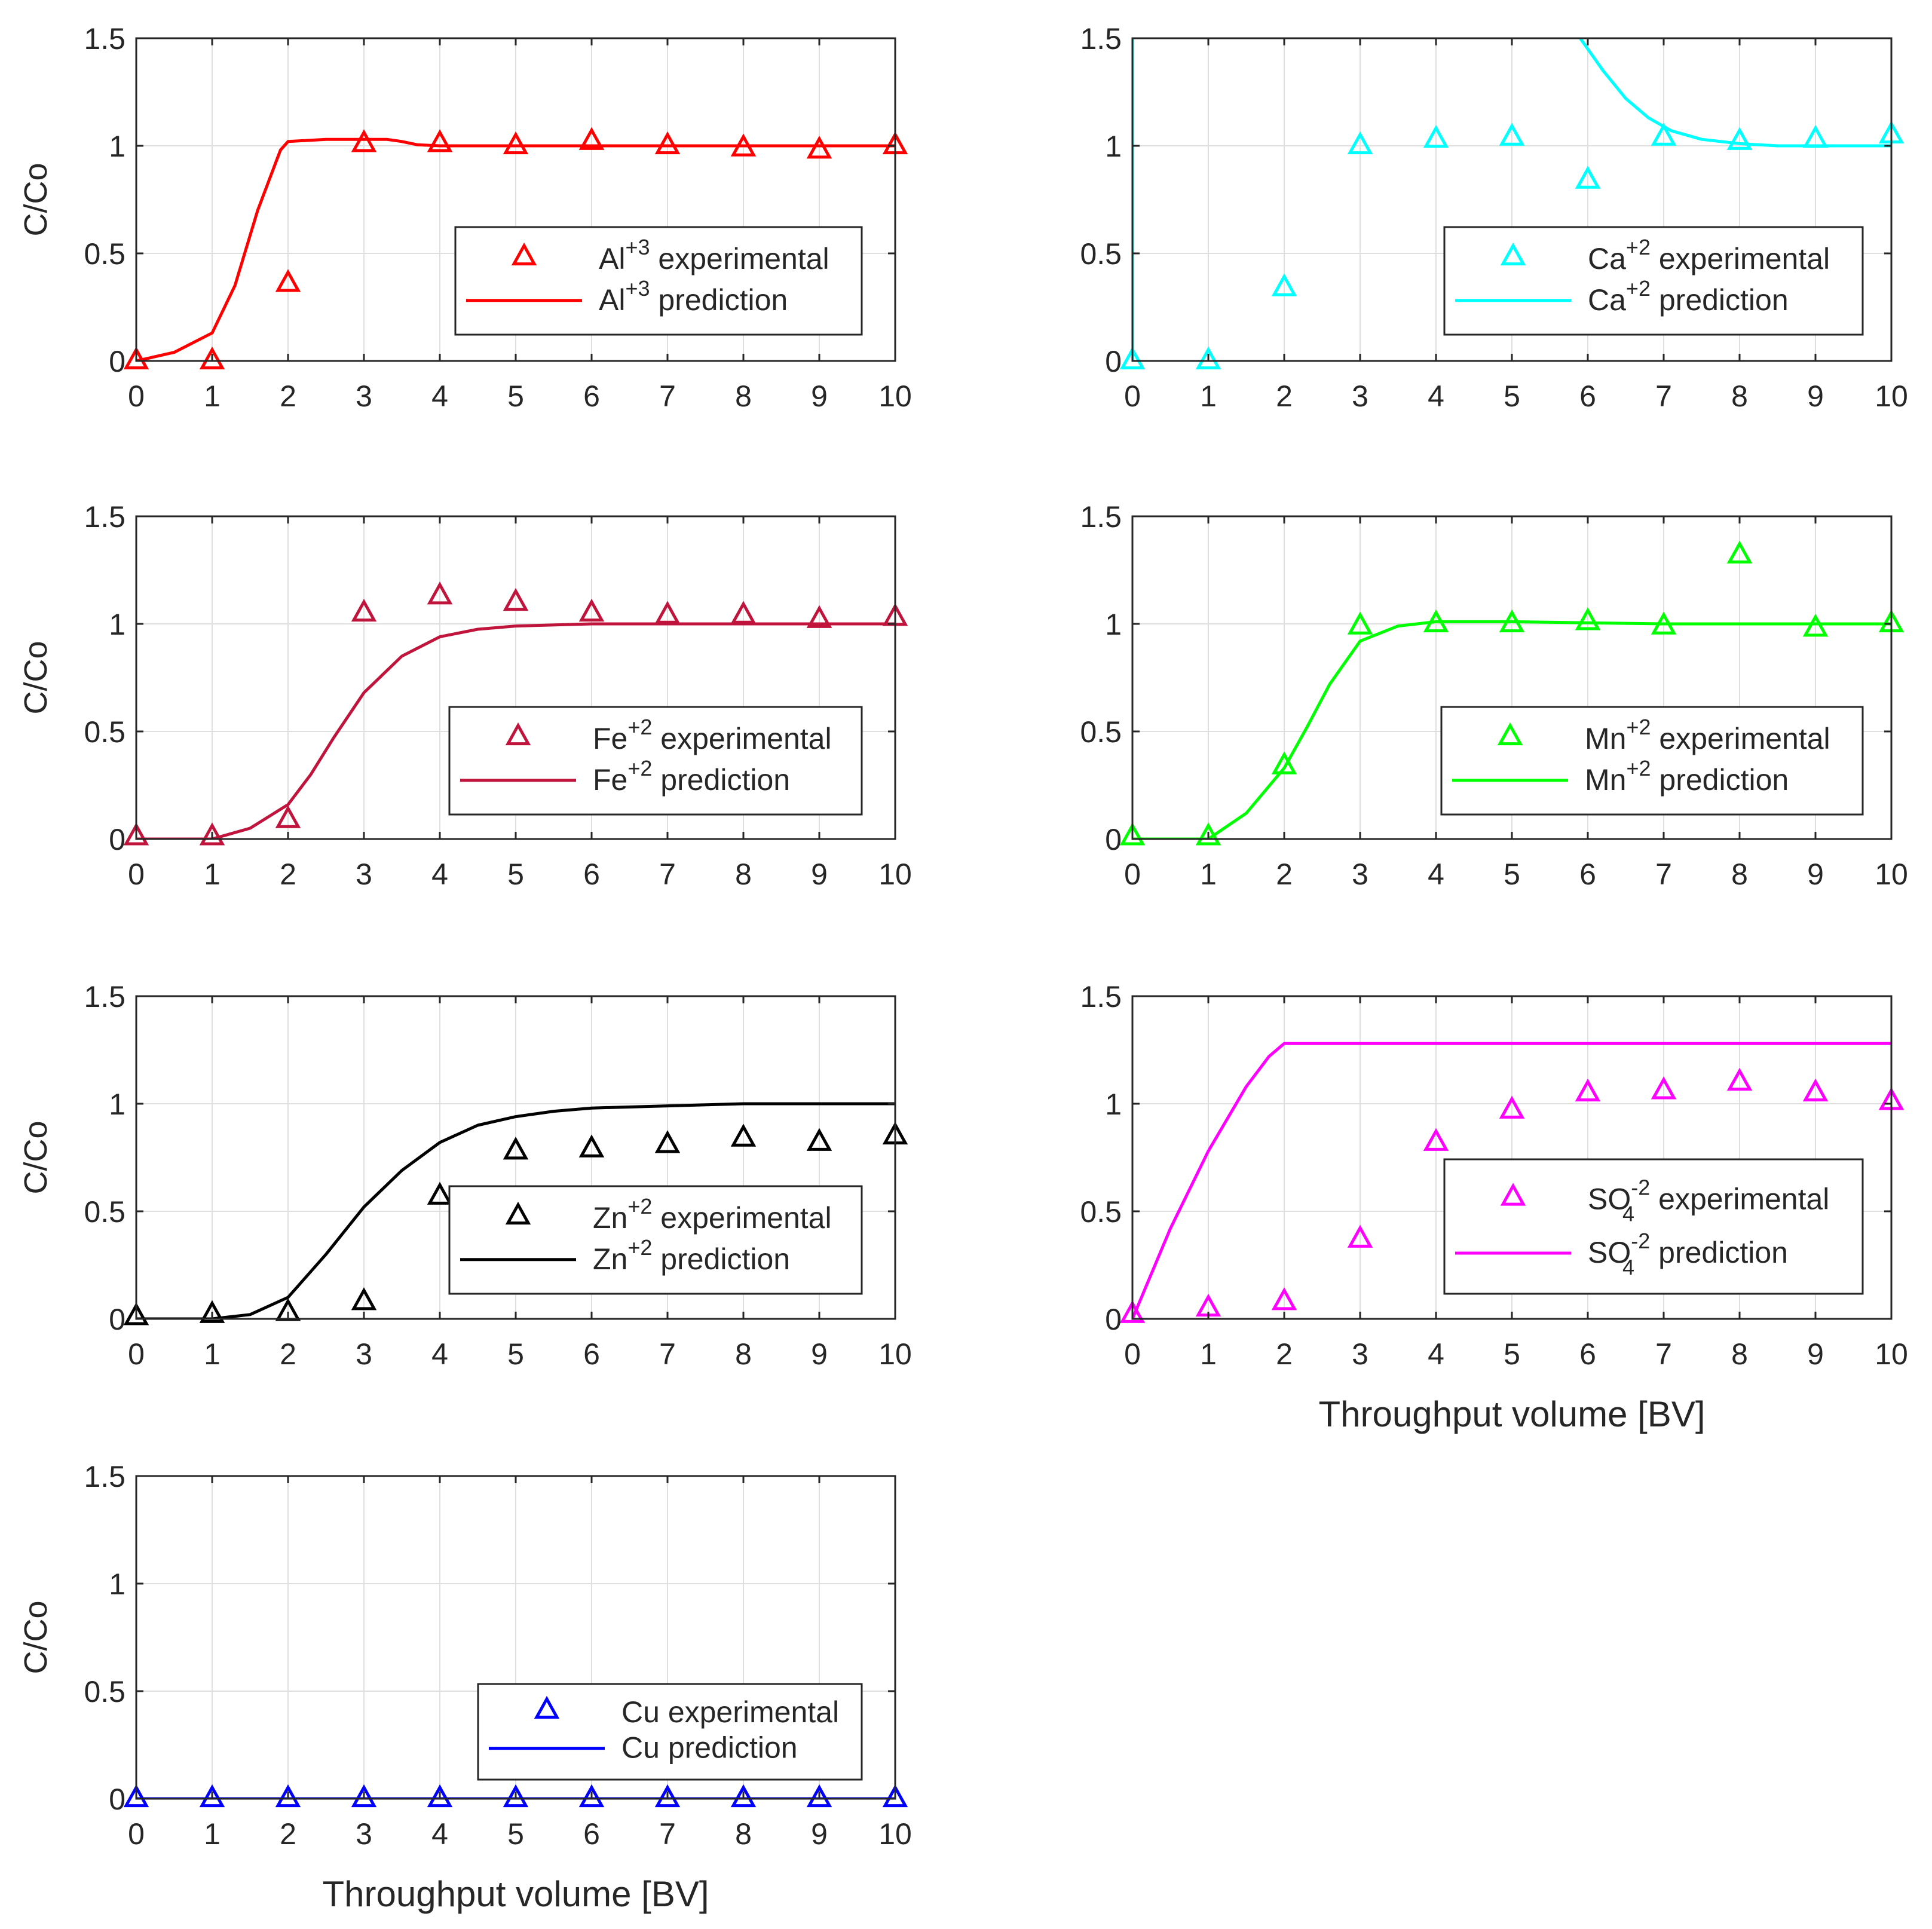 The image size is (1932, 1929). I want to click on legend-charge-mn: +2, so click(1639, 768).